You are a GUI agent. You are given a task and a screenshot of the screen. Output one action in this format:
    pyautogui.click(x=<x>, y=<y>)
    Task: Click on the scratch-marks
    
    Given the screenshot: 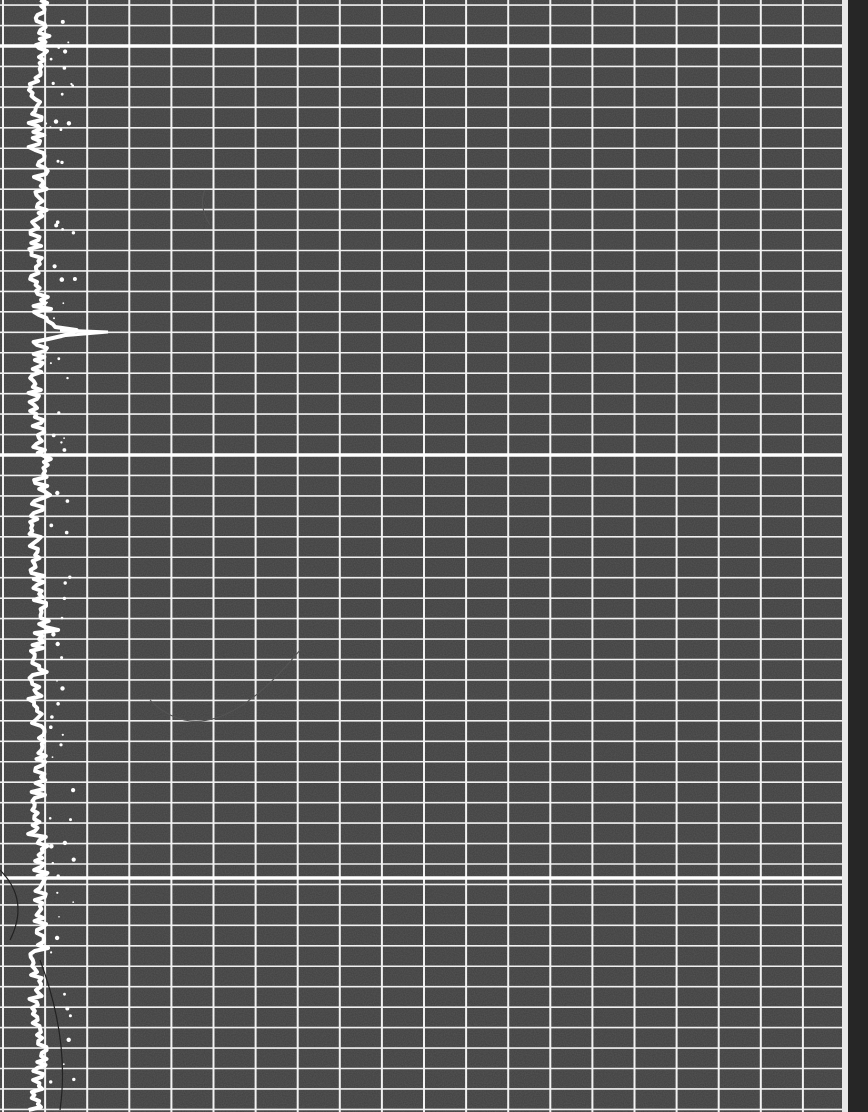 What is the action you would take?
    pyautogui.click(x=32, y=990)
    